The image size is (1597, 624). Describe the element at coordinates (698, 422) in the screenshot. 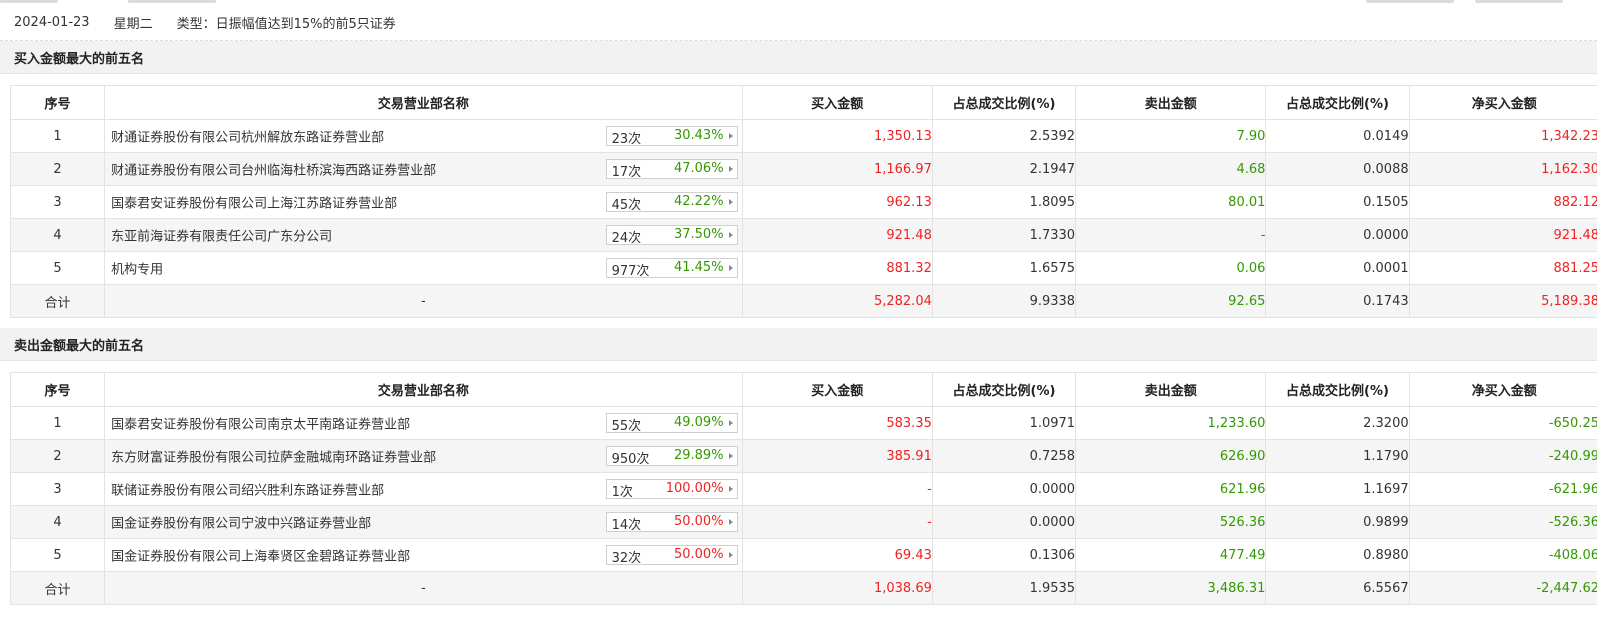

I see `rise-probability: 49.09%` at that location.